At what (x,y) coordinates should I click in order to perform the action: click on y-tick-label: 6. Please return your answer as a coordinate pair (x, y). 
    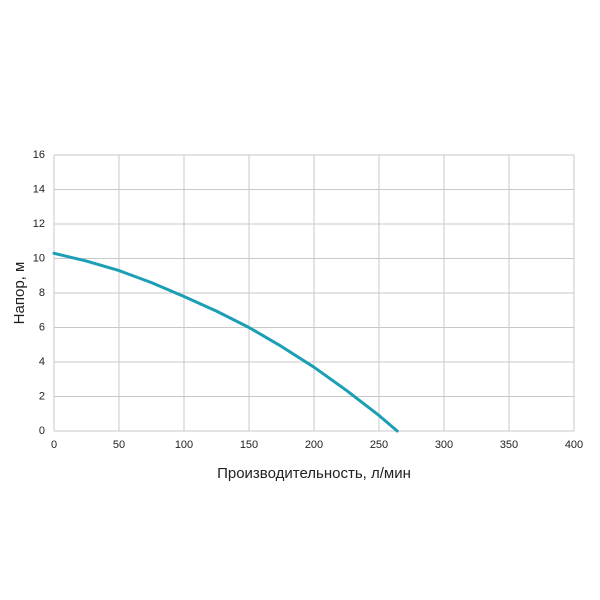
    Looking at the image, I should click on (42, 327).